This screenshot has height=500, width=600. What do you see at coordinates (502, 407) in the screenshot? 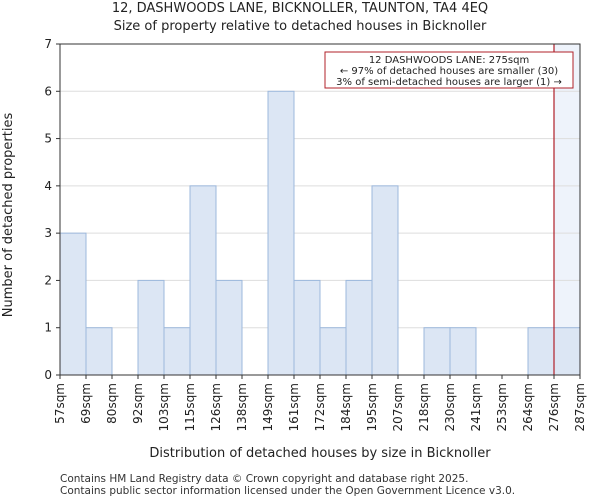
I see `x-tick-label: 253sqm` at bounding box center [502, 407].